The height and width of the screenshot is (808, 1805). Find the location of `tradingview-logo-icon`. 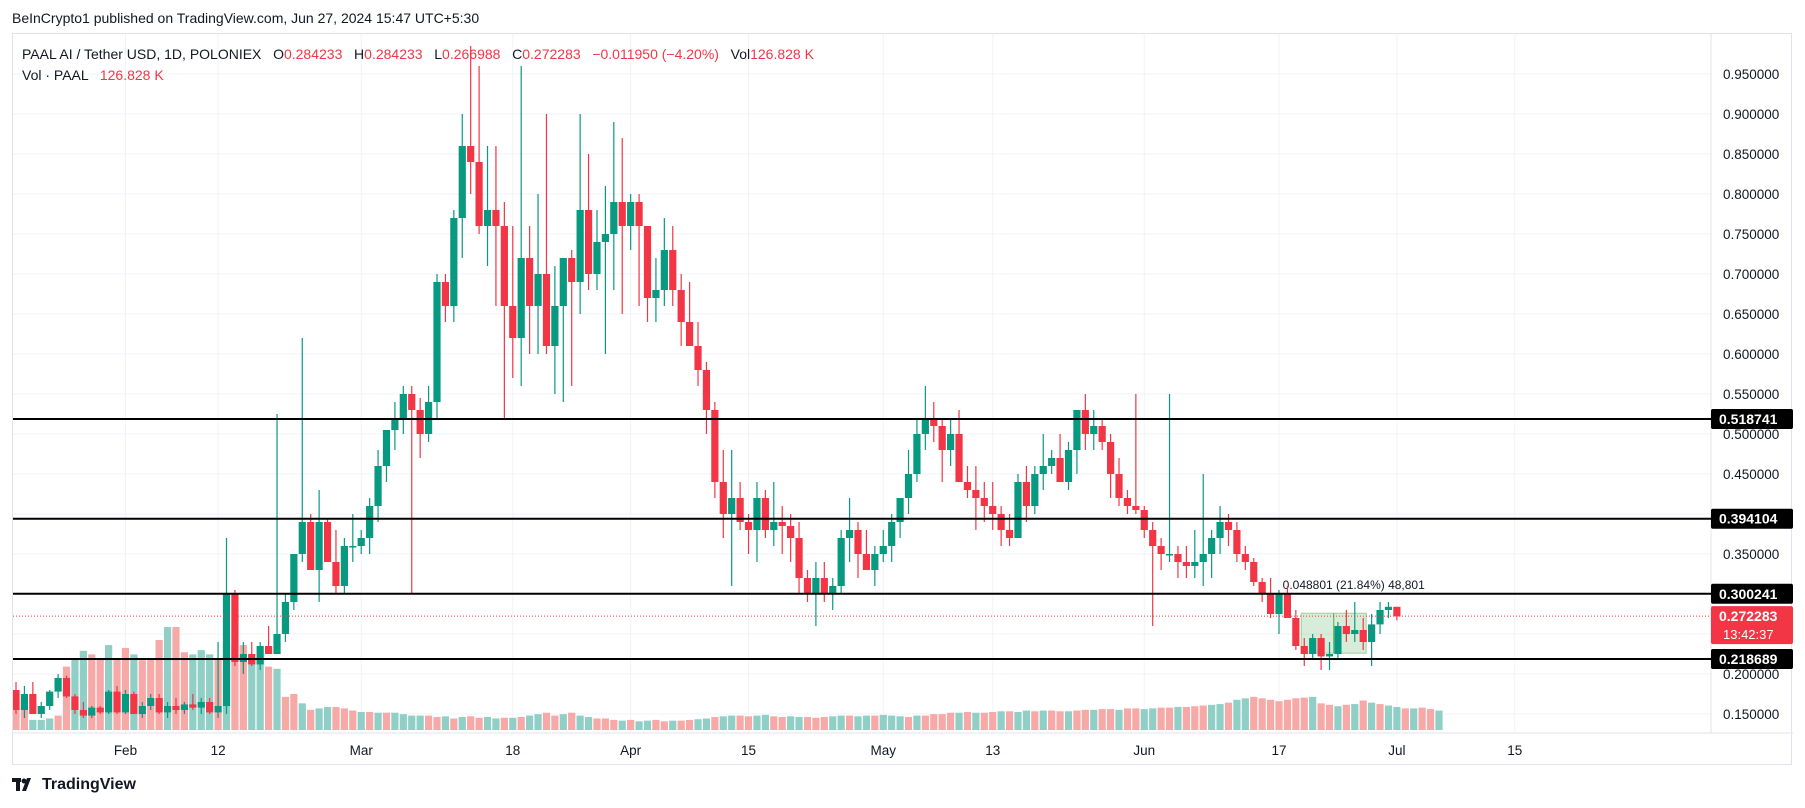

tradingview-logo-icon is located at coordinates (21, 784).